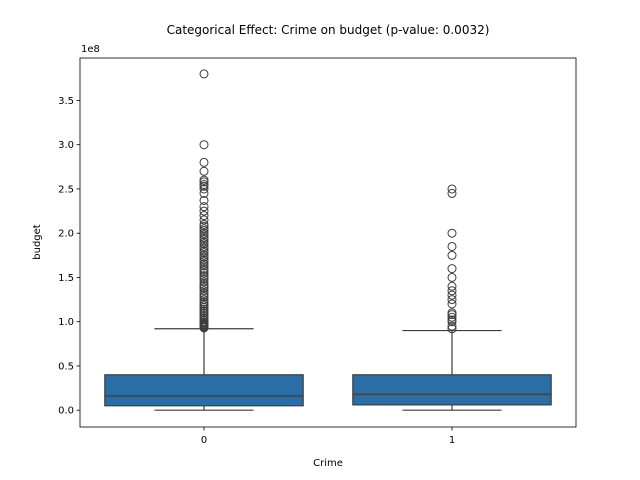 This screenshot has height=480, width=640. I want to click on y-axis-label: budget, so click(37, 242).